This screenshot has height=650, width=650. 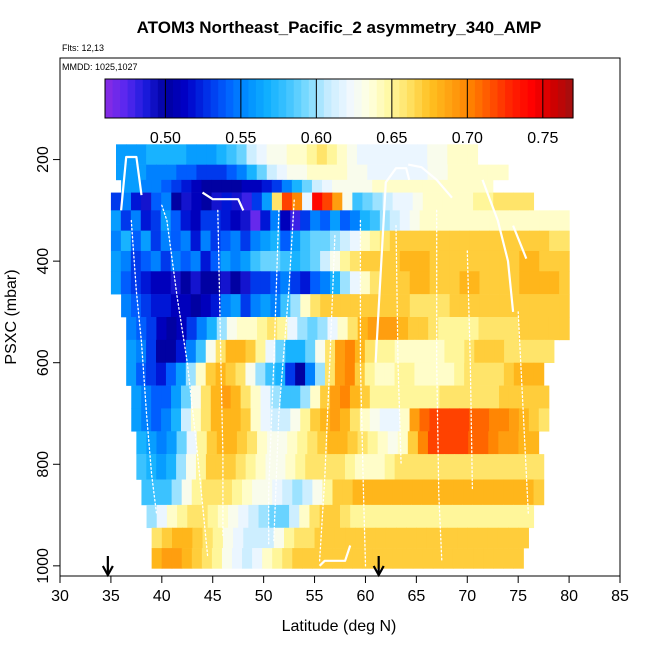 I want to click on colorbar-tick-label: 0.75, so click(x=542, y=138).